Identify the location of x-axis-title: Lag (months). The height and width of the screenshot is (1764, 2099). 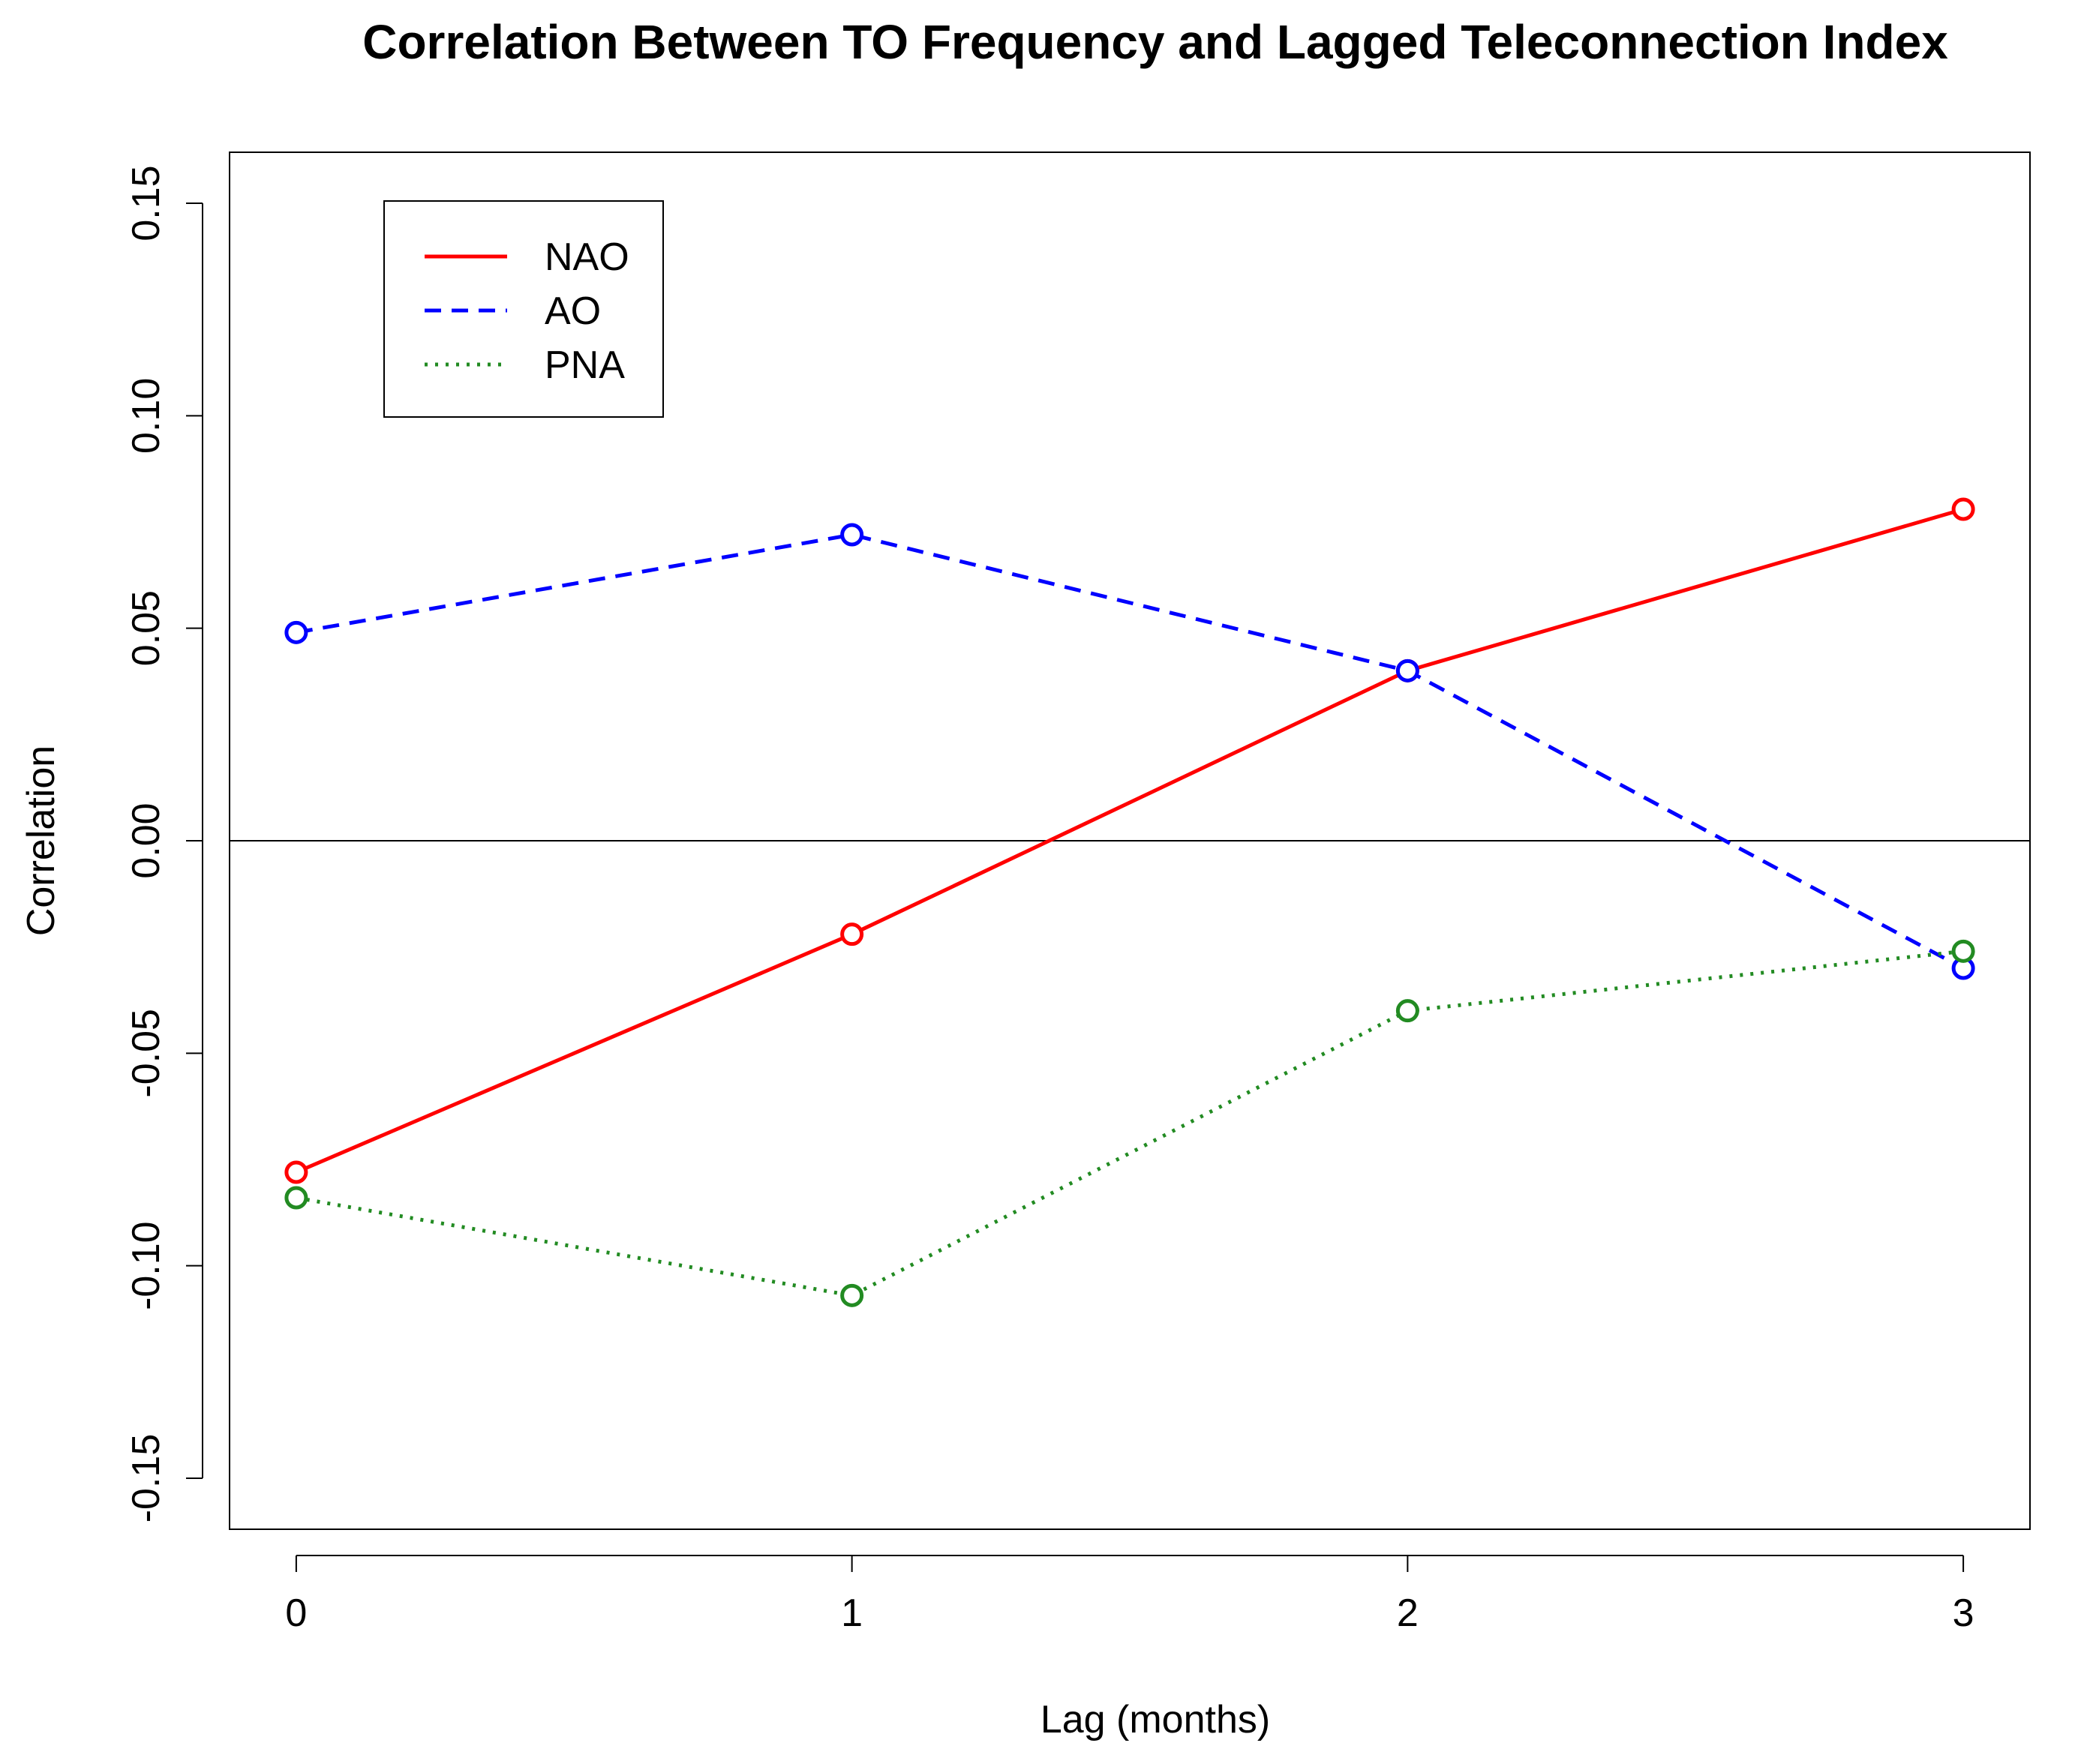
(1155, 1720).